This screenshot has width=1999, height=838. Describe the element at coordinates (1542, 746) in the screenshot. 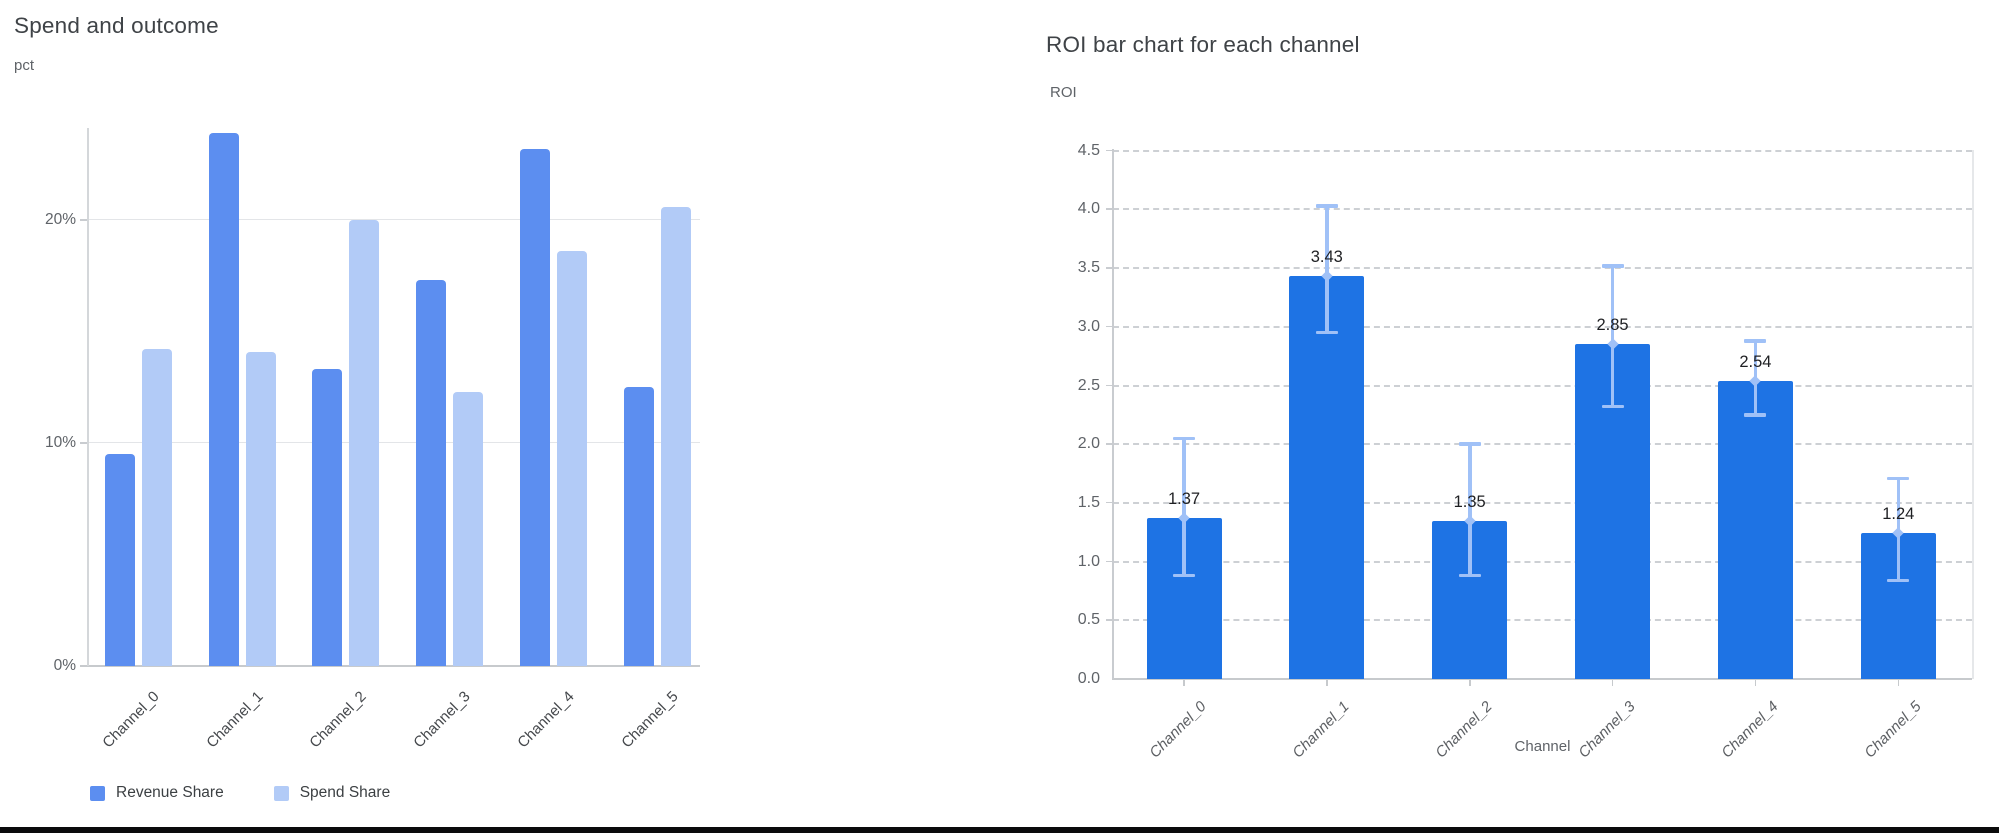

I see `right-x-axis-title: Channel` at that location.